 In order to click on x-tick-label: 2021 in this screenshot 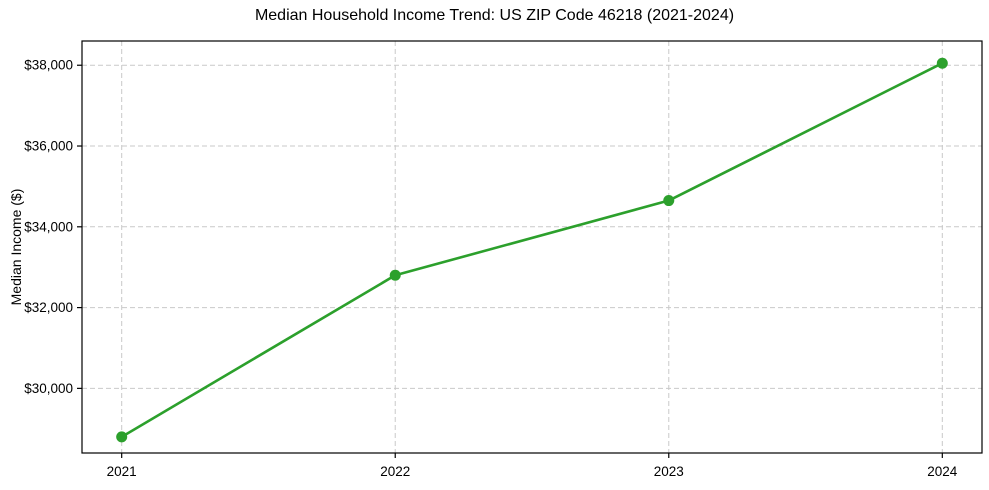, I will do `click(122, 471)`.